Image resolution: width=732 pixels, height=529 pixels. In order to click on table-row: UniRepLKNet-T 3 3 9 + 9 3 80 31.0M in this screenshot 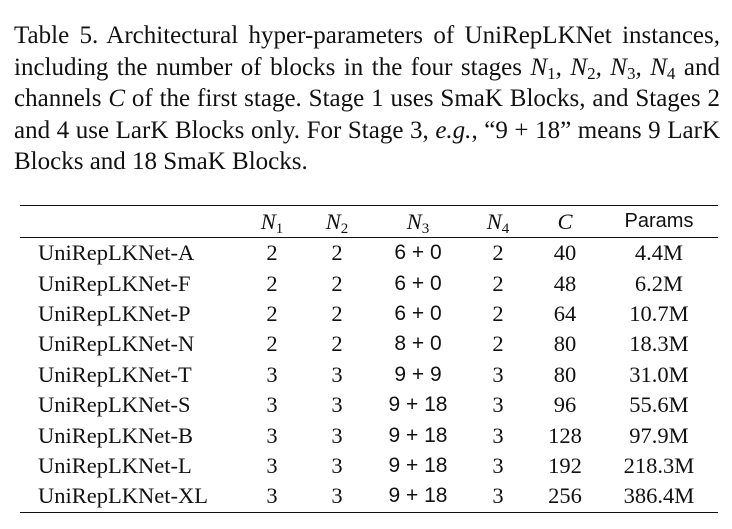, I will do `click(369, 375)`.